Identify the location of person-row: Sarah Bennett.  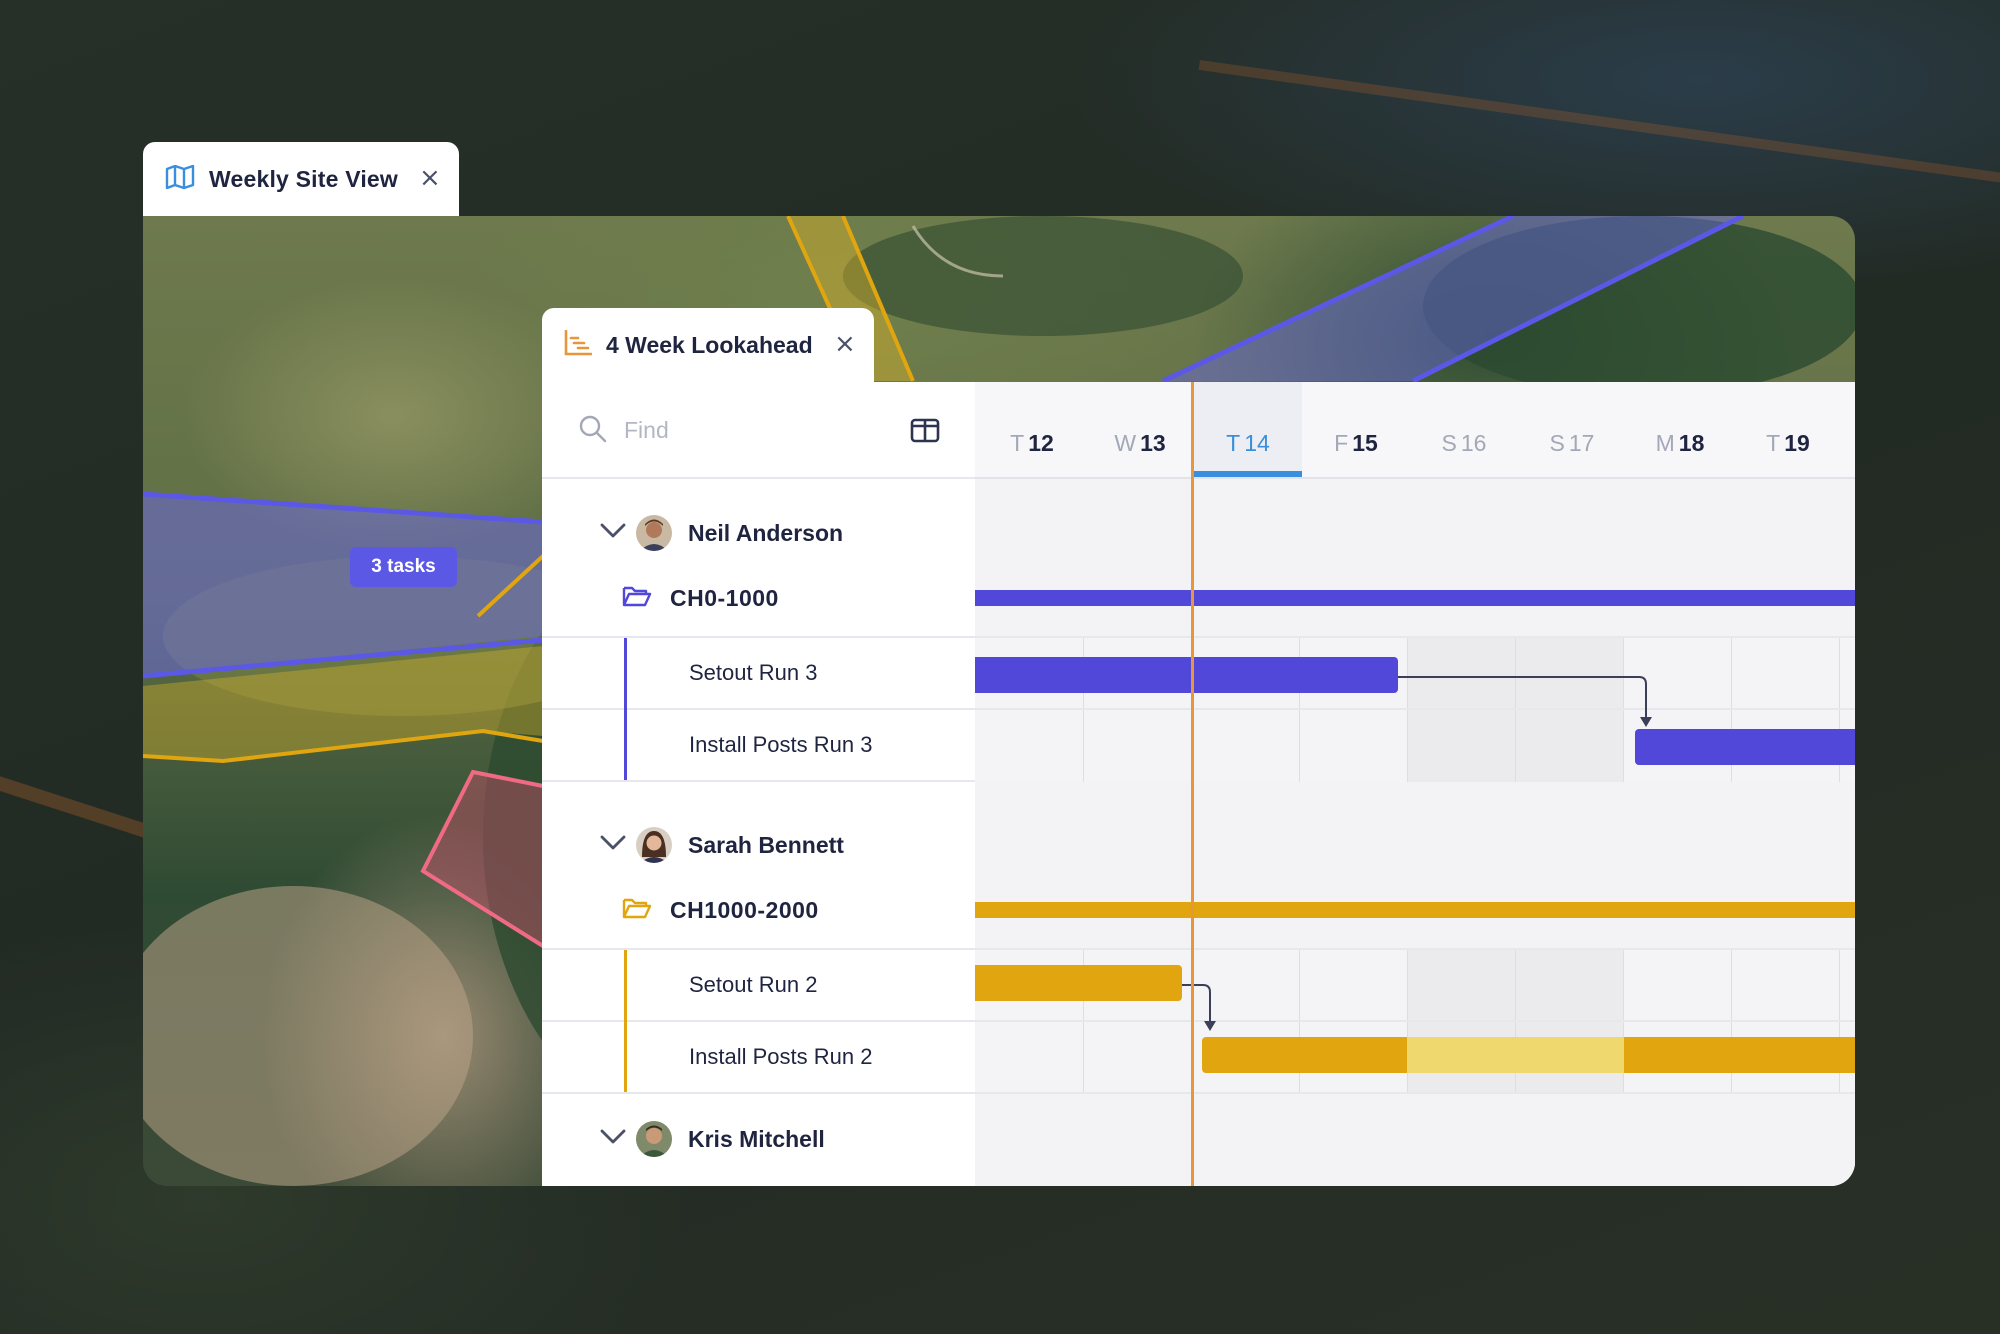
(758, 845).